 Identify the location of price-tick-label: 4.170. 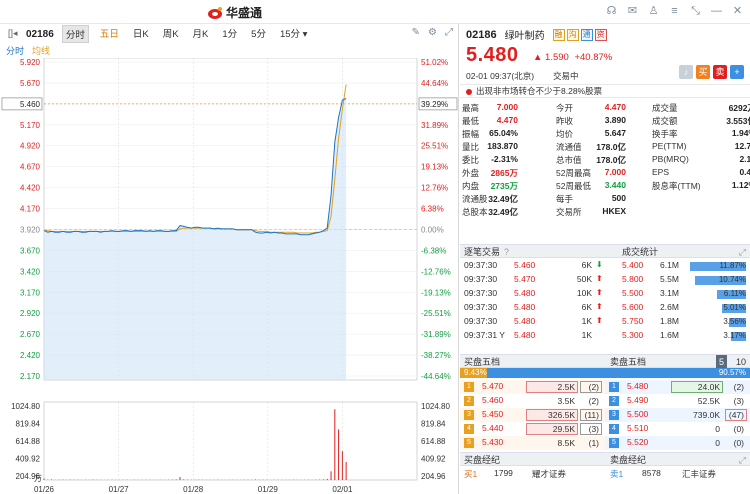
(30, 209).